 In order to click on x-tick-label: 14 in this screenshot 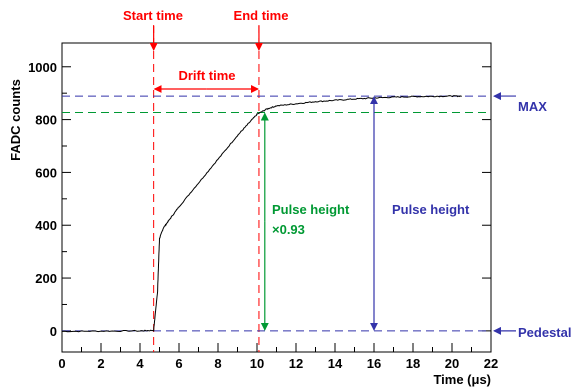, I will do `click(335, 363)`.